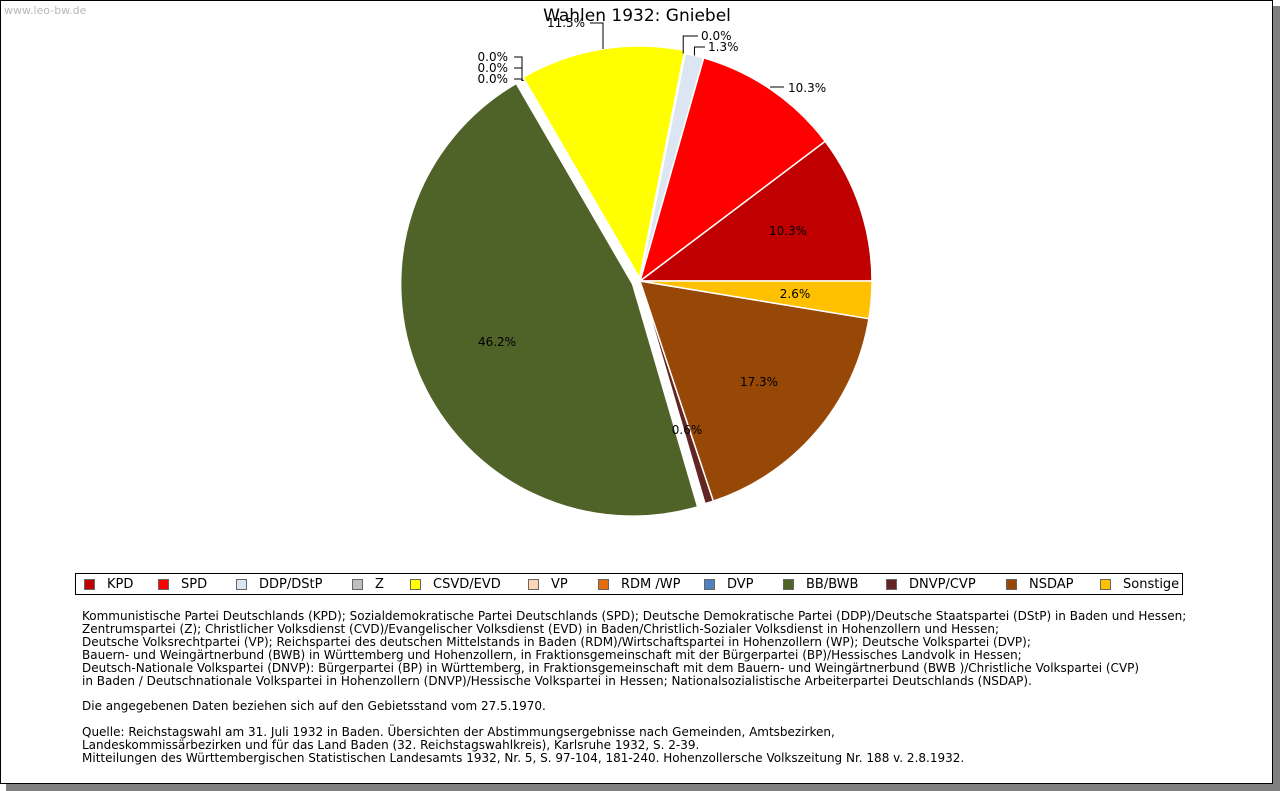  I want to click on legend-label: Z, so click(379, 584).